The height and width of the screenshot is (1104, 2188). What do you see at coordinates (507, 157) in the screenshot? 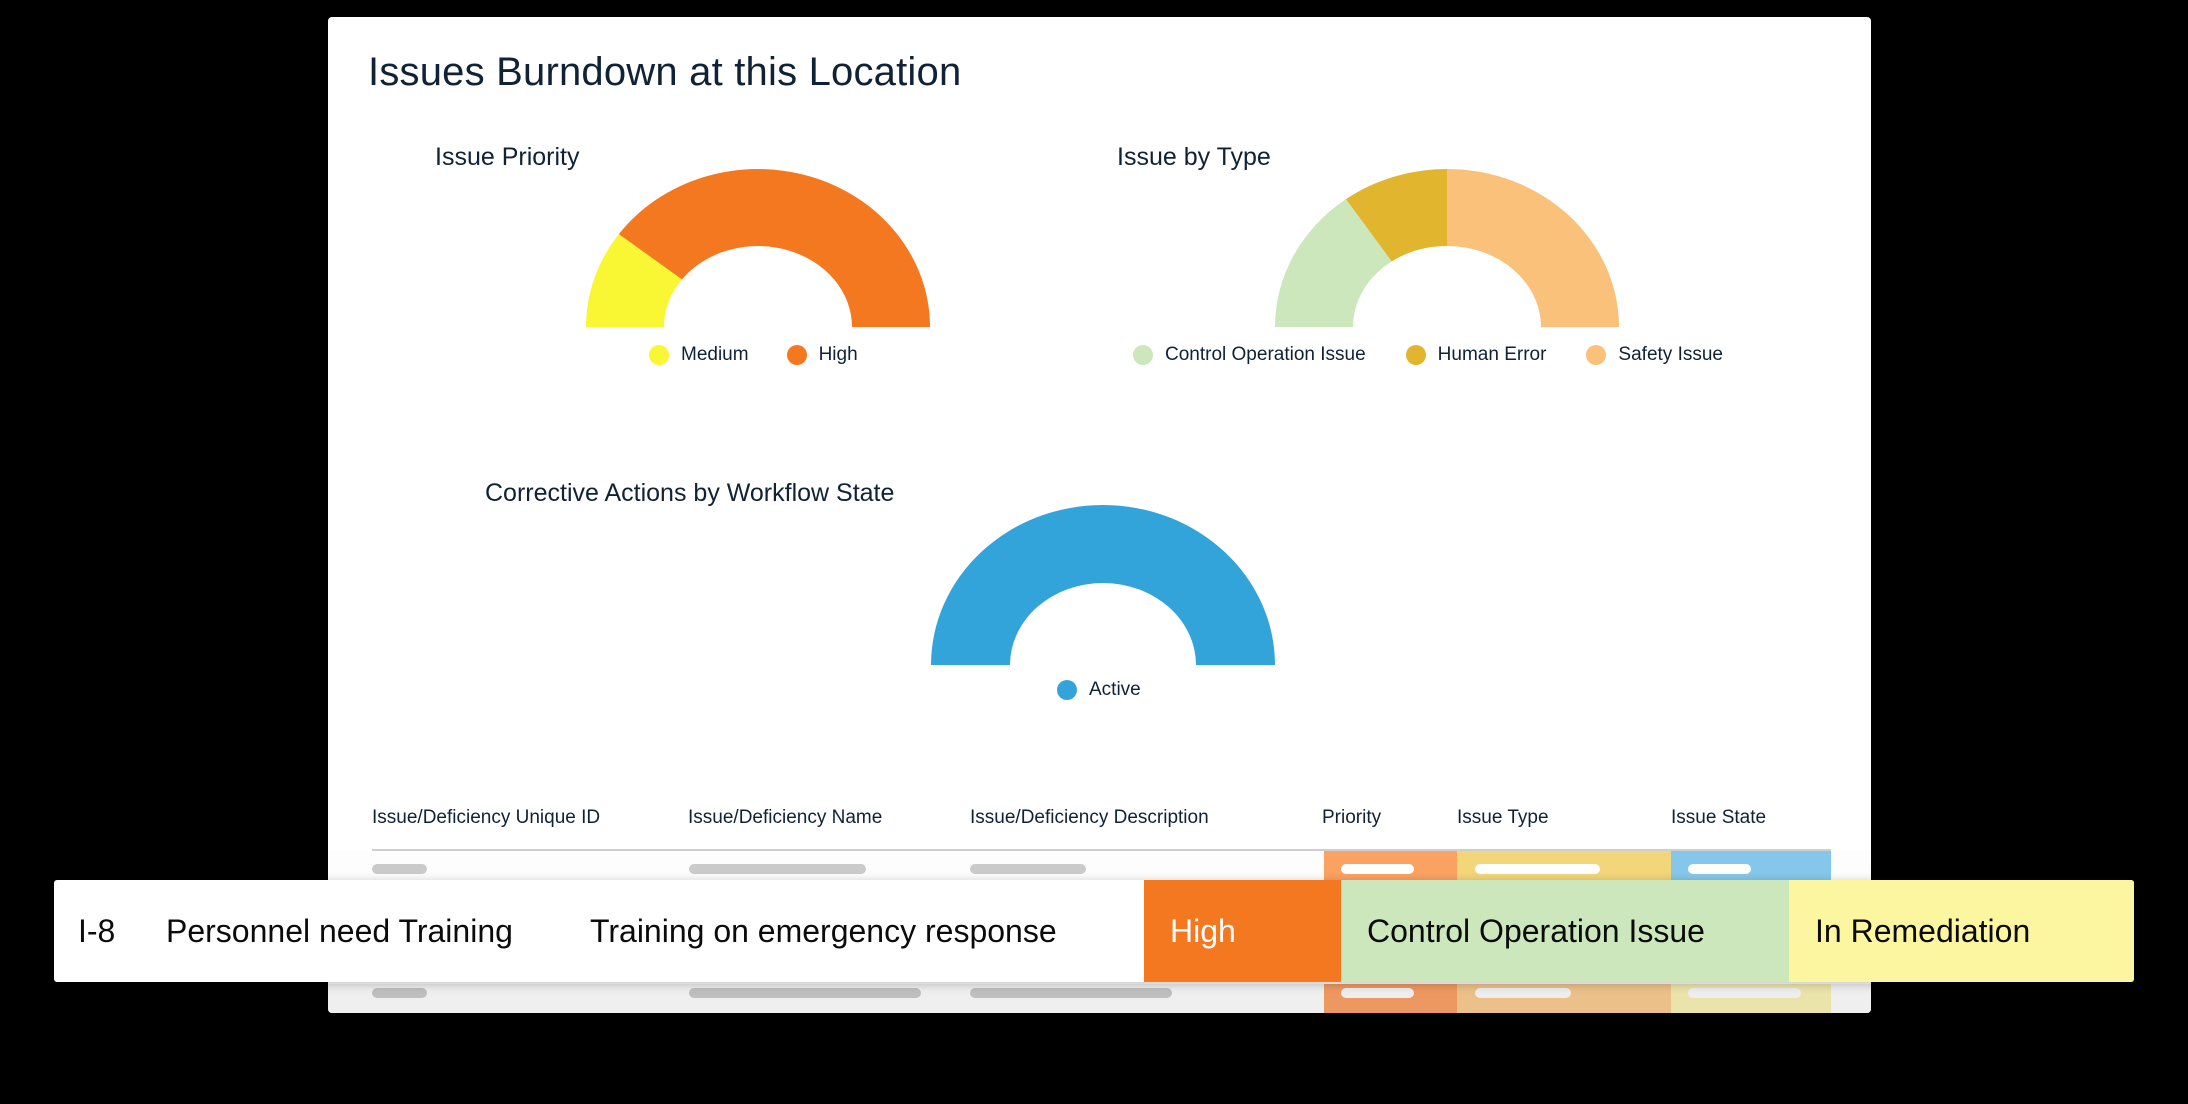
I see `chart-title-issue-priority: Issue Priority` at bounding box center [507, 157].